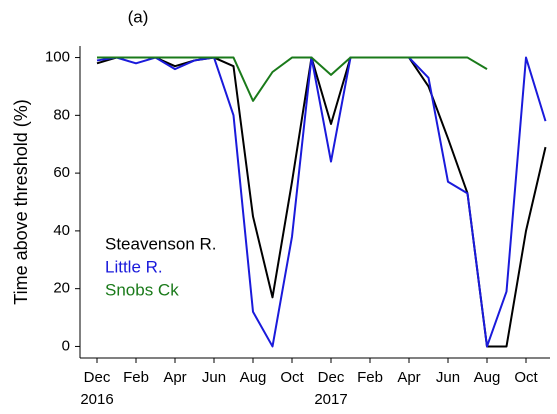  Describe the element at coordinates (134, 266) in the screenshot. I see `legend-label: Little R.` at that location.